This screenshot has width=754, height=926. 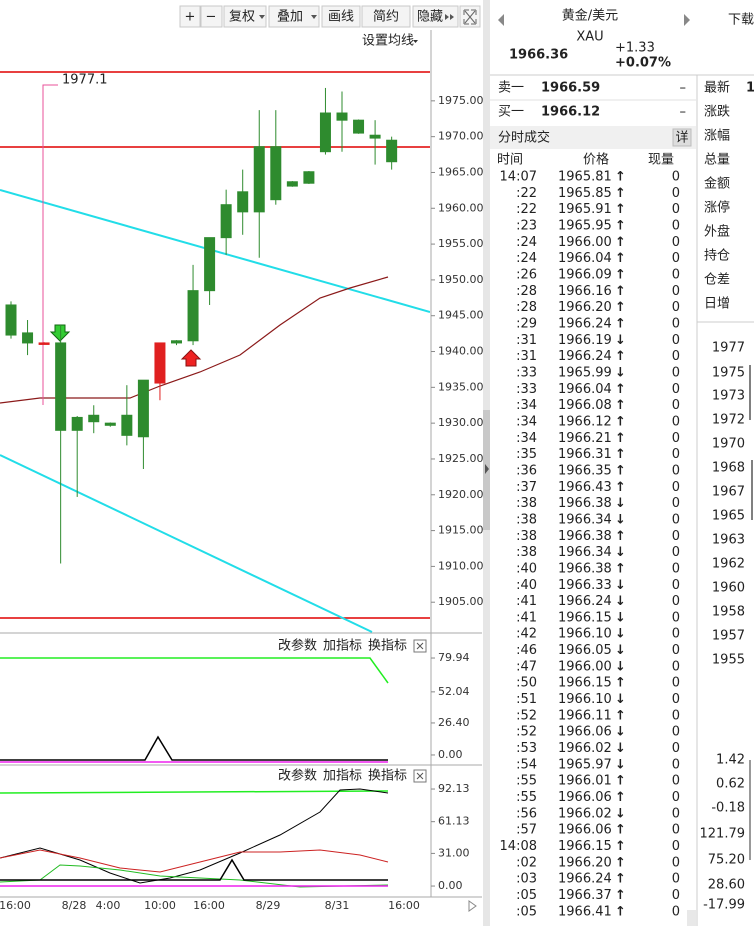 What do you see at coordinates (626, 39) in the screenshot?
I see `quote-header: 黄金/美元 XAU 1966.36 +1.33 +0.07% 下载` at bounding box center [626, 39].